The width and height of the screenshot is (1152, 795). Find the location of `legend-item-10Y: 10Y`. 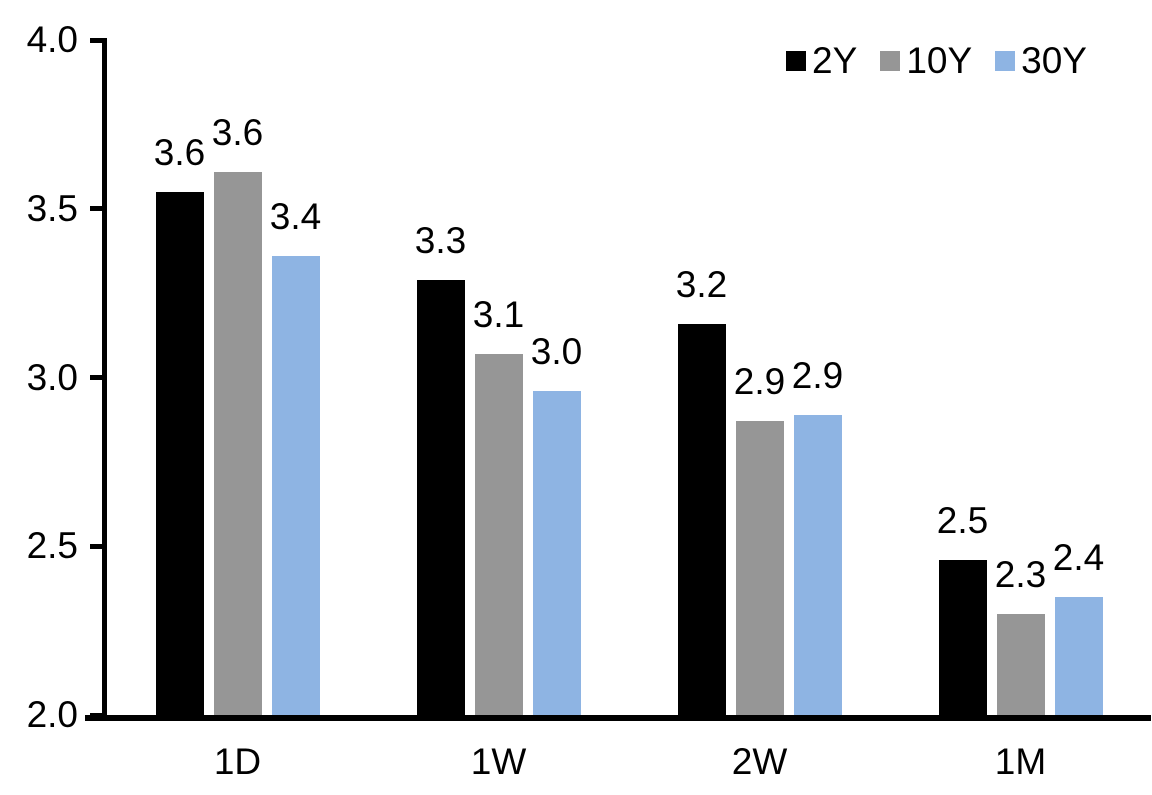

legend-item-10Y: 10Y is located at coordinates (926, 61).